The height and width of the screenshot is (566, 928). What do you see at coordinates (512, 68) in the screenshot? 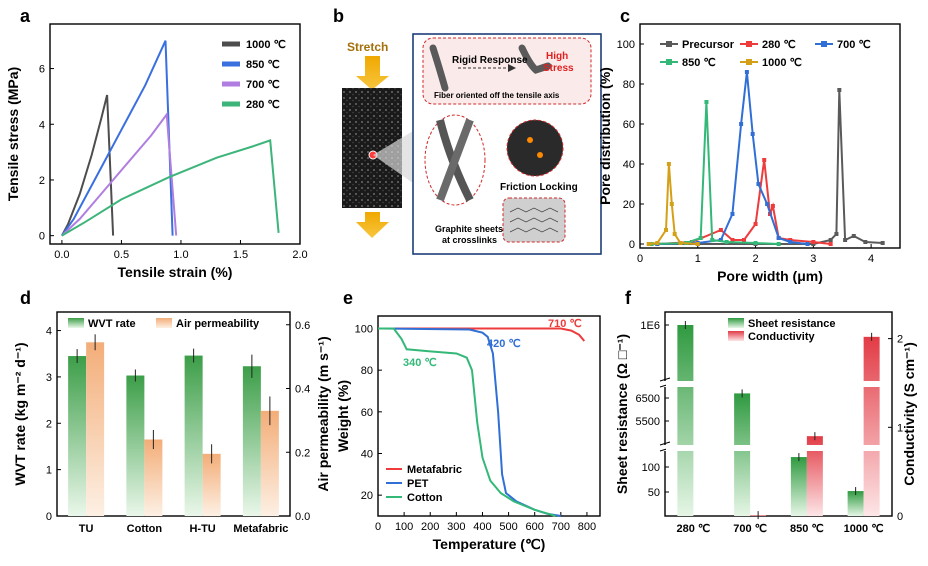
I see `response-arrowhead-icon` at bounding box center [512, 68].